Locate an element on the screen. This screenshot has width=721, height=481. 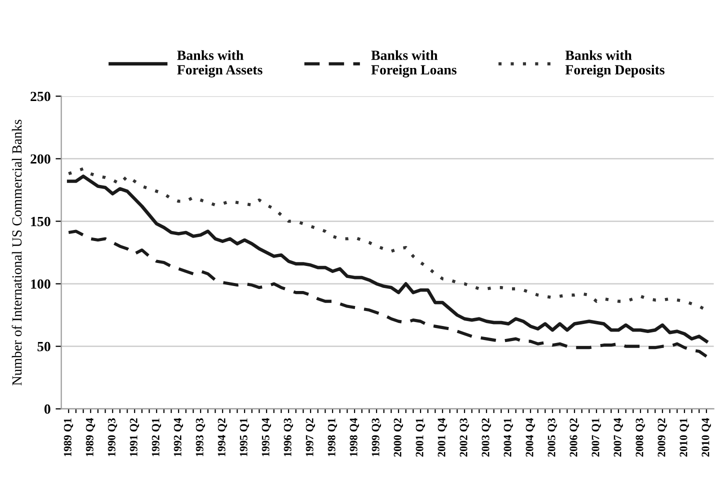
x-tick-label: 2001 Q4 is located at coordinates (442, 437).